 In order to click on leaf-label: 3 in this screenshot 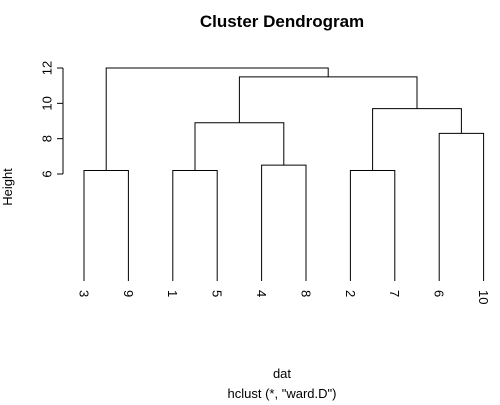, I will do `click(83, 293)`.